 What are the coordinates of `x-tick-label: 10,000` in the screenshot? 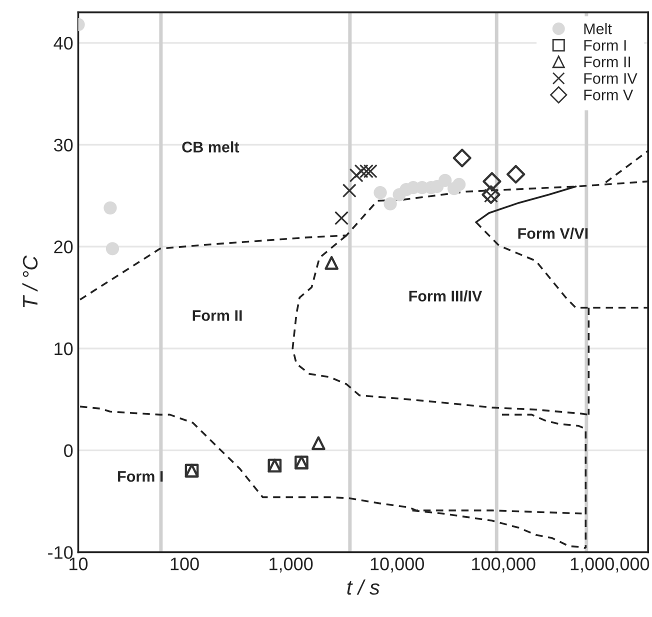 It's located at (397, 565).